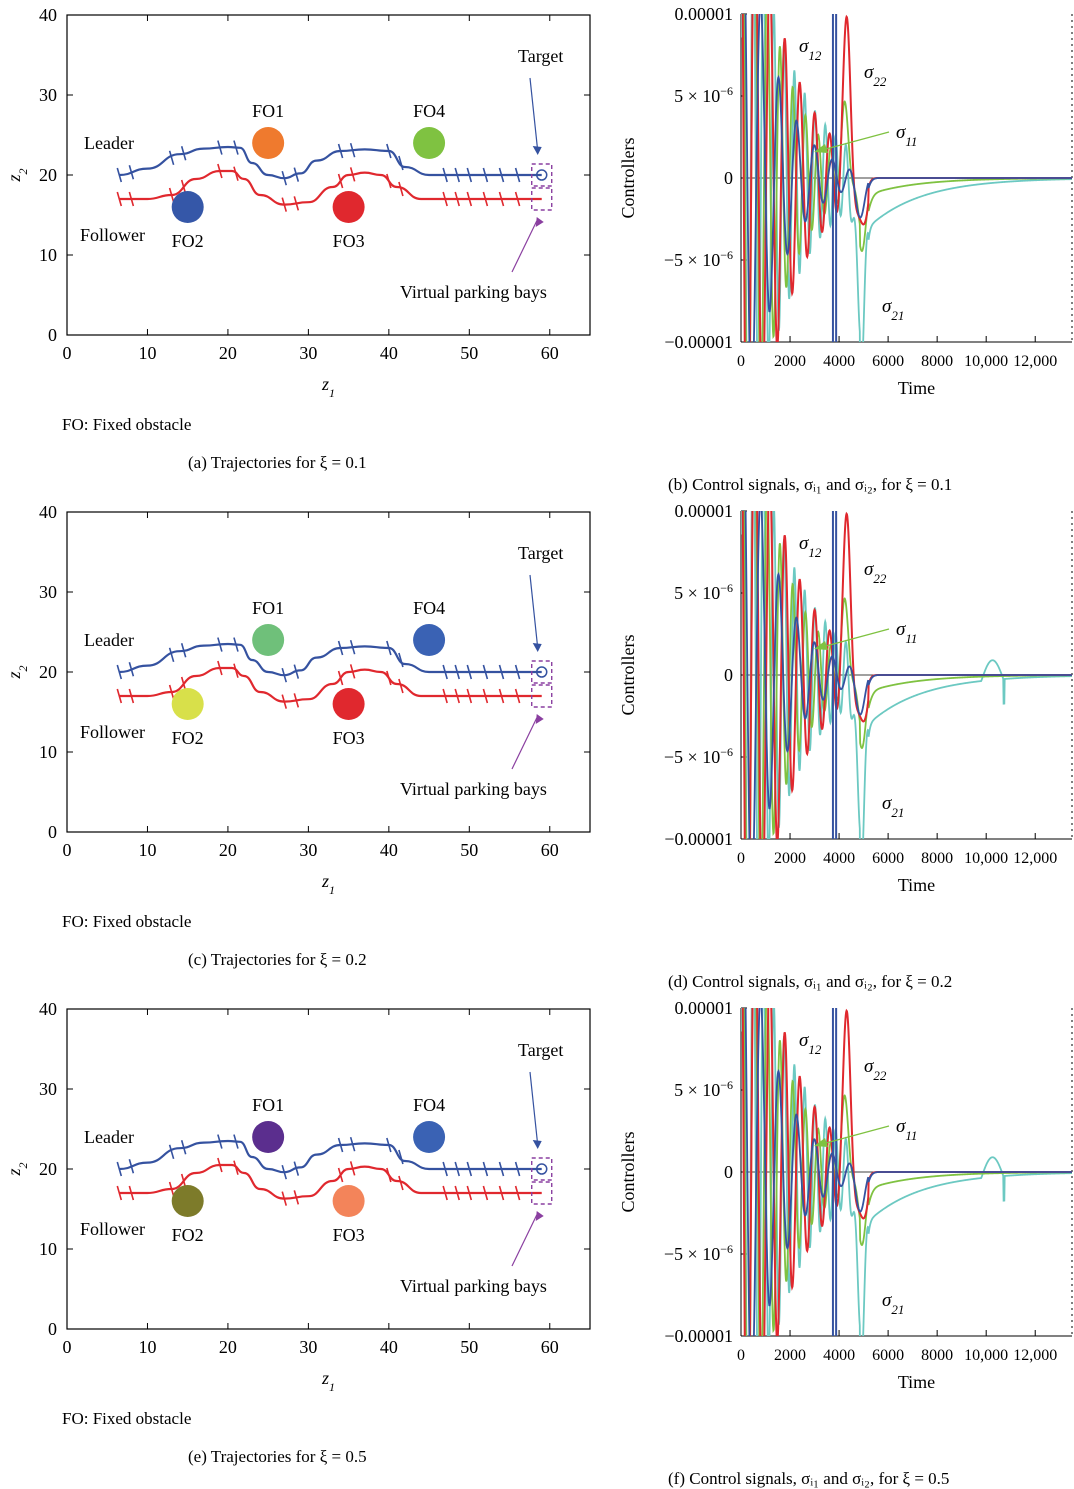  What do you see at coordinates (698, 342) in the screenshot?
I see `y-tick-label: −0.00001` at bounding box center [698, 342].